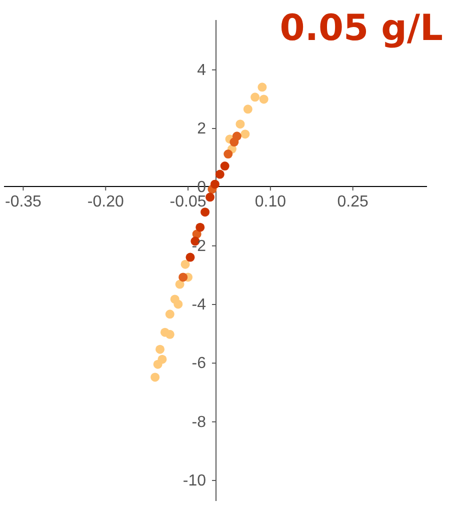 The width and height of the screenshot is (449, 505). I want to click on y-tick-label: 4, so click(201, 70).